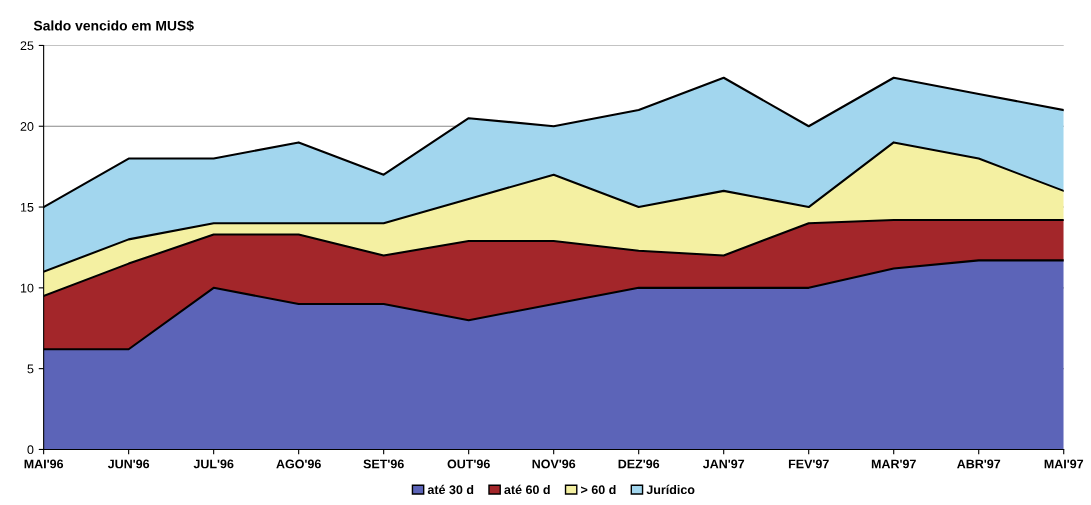 The width and height of the screenshot is (1091, 505). I want to click on x-tick-label: OUT'96, so click(468, 464).